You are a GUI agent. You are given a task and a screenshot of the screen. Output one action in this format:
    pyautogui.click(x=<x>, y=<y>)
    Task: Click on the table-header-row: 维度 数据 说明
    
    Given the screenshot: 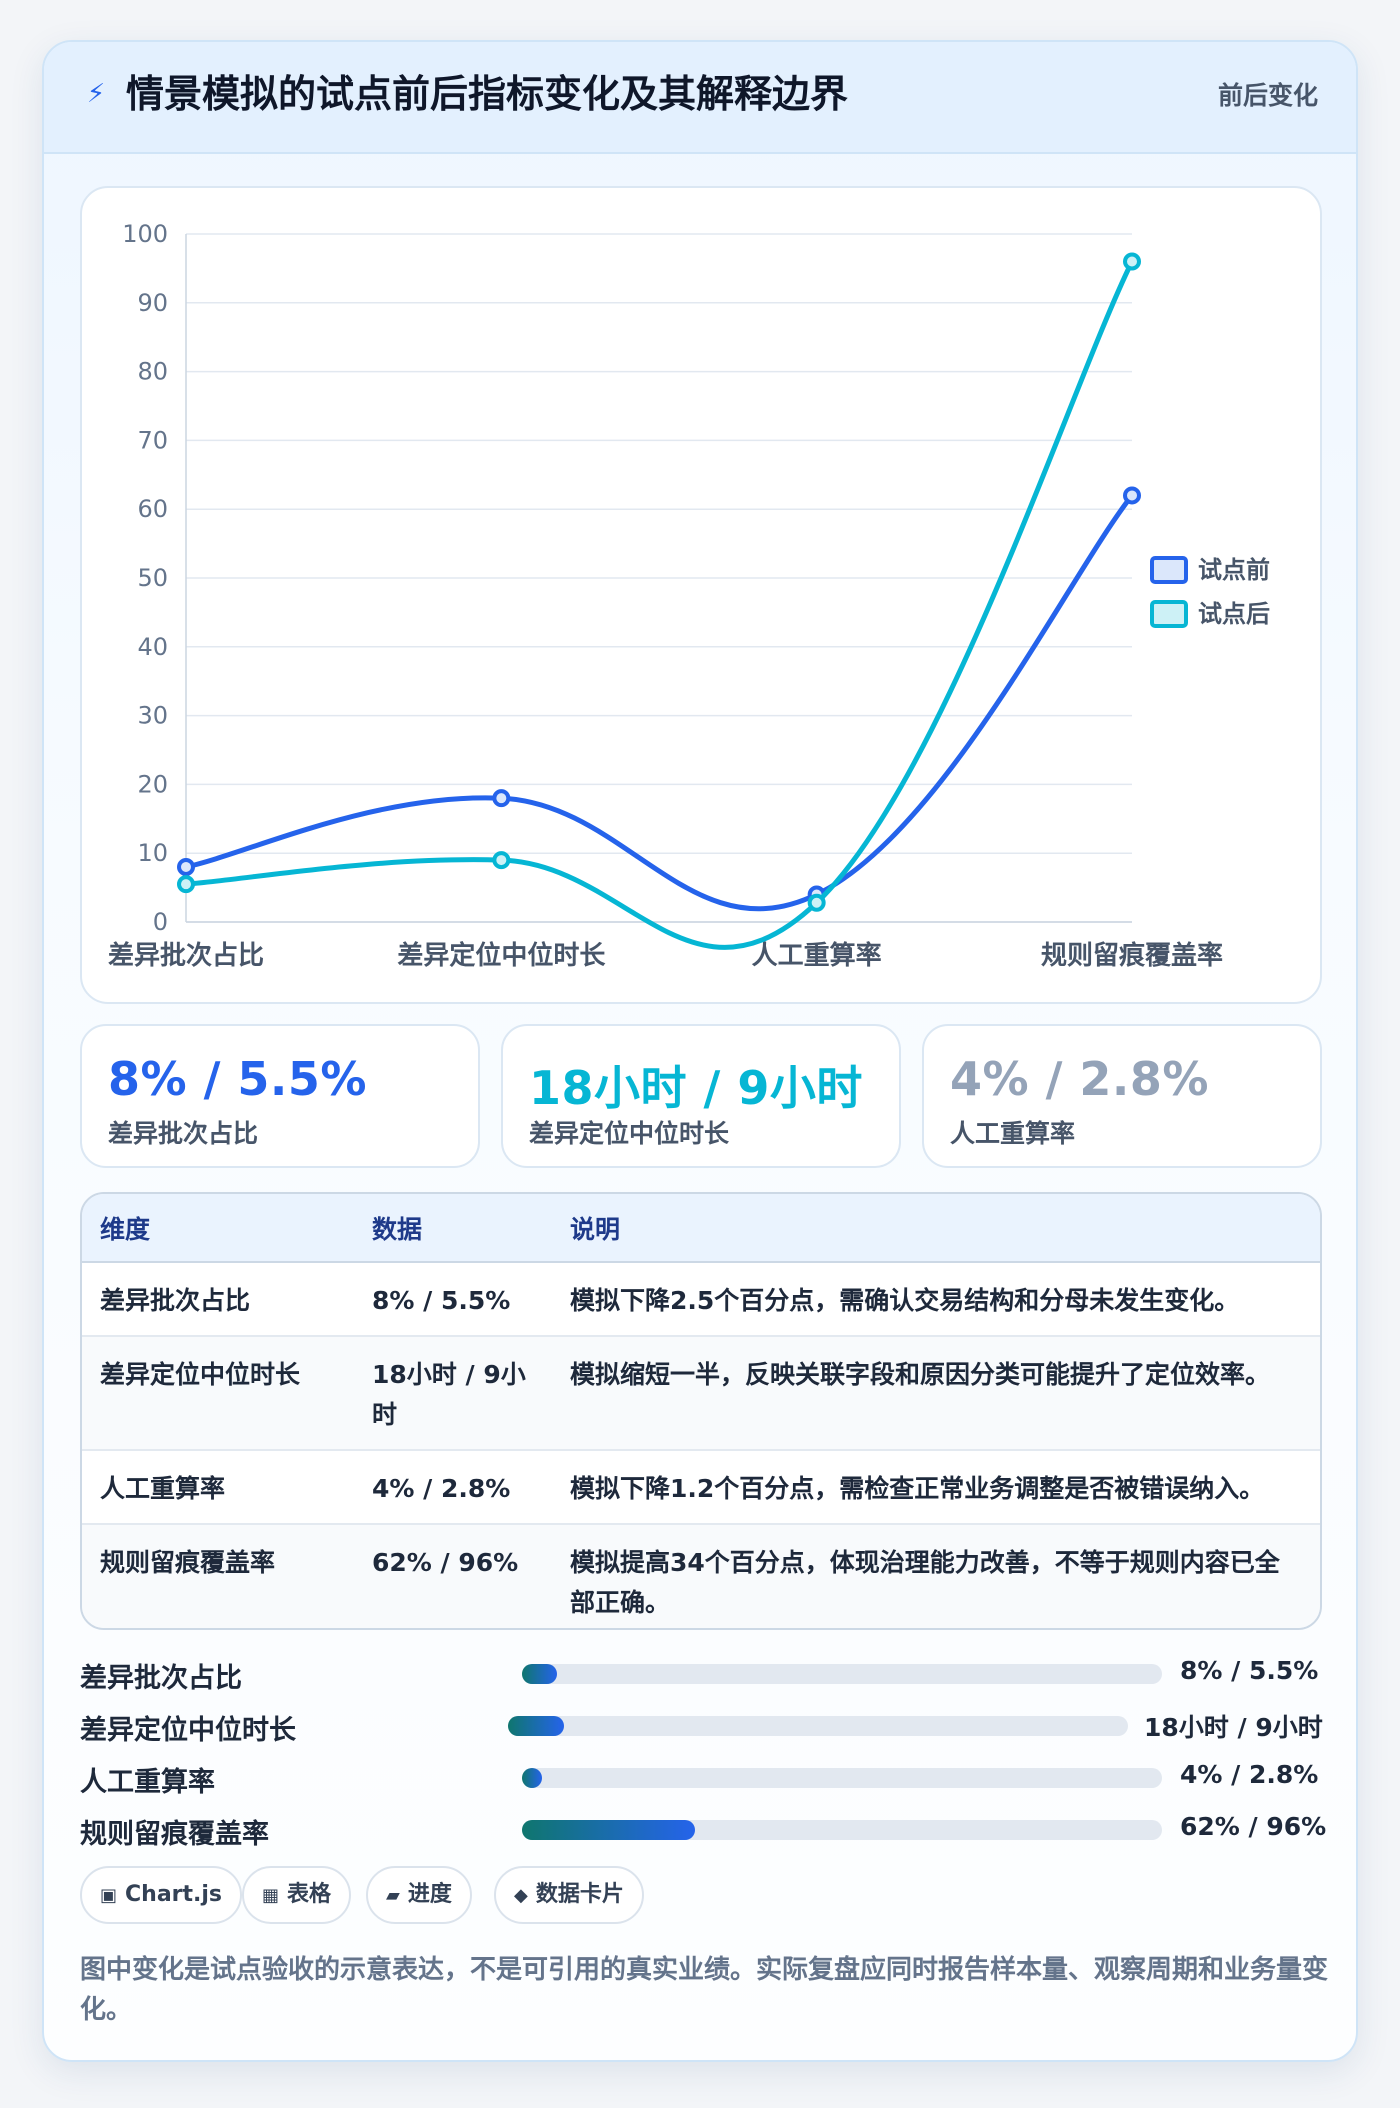 What is the action you would take?
    pyautogui.click(x=701, y=1228)
    